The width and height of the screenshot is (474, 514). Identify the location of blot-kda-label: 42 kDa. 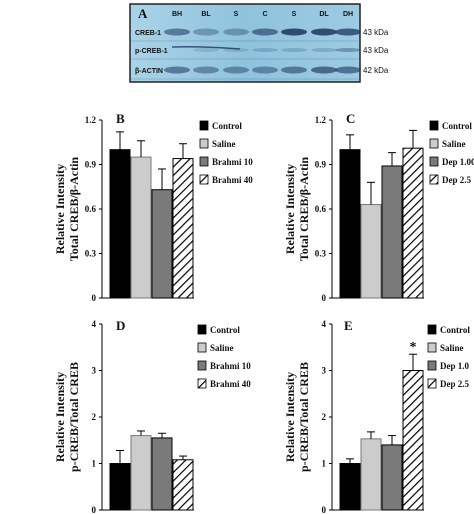
(376, 70).